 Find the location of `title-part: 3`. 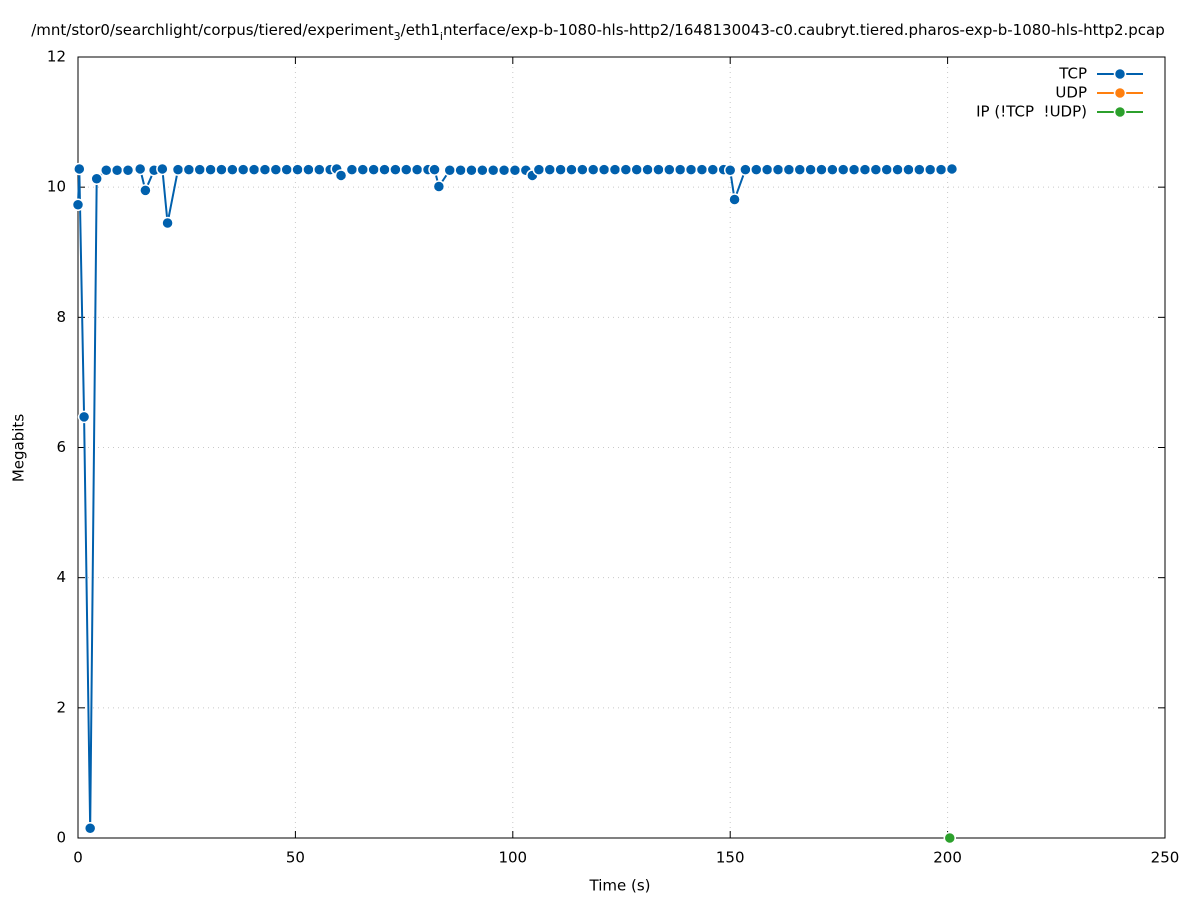

title-part: 3 is located at coordinates (397, 36).